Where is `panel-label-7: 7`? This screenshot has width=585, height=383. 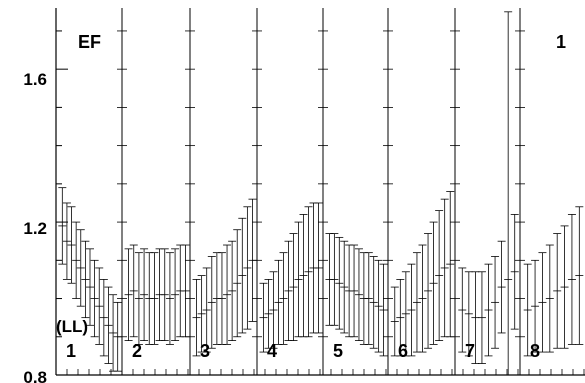 panel-label-7: 7 is located at coordinates (470, 351).